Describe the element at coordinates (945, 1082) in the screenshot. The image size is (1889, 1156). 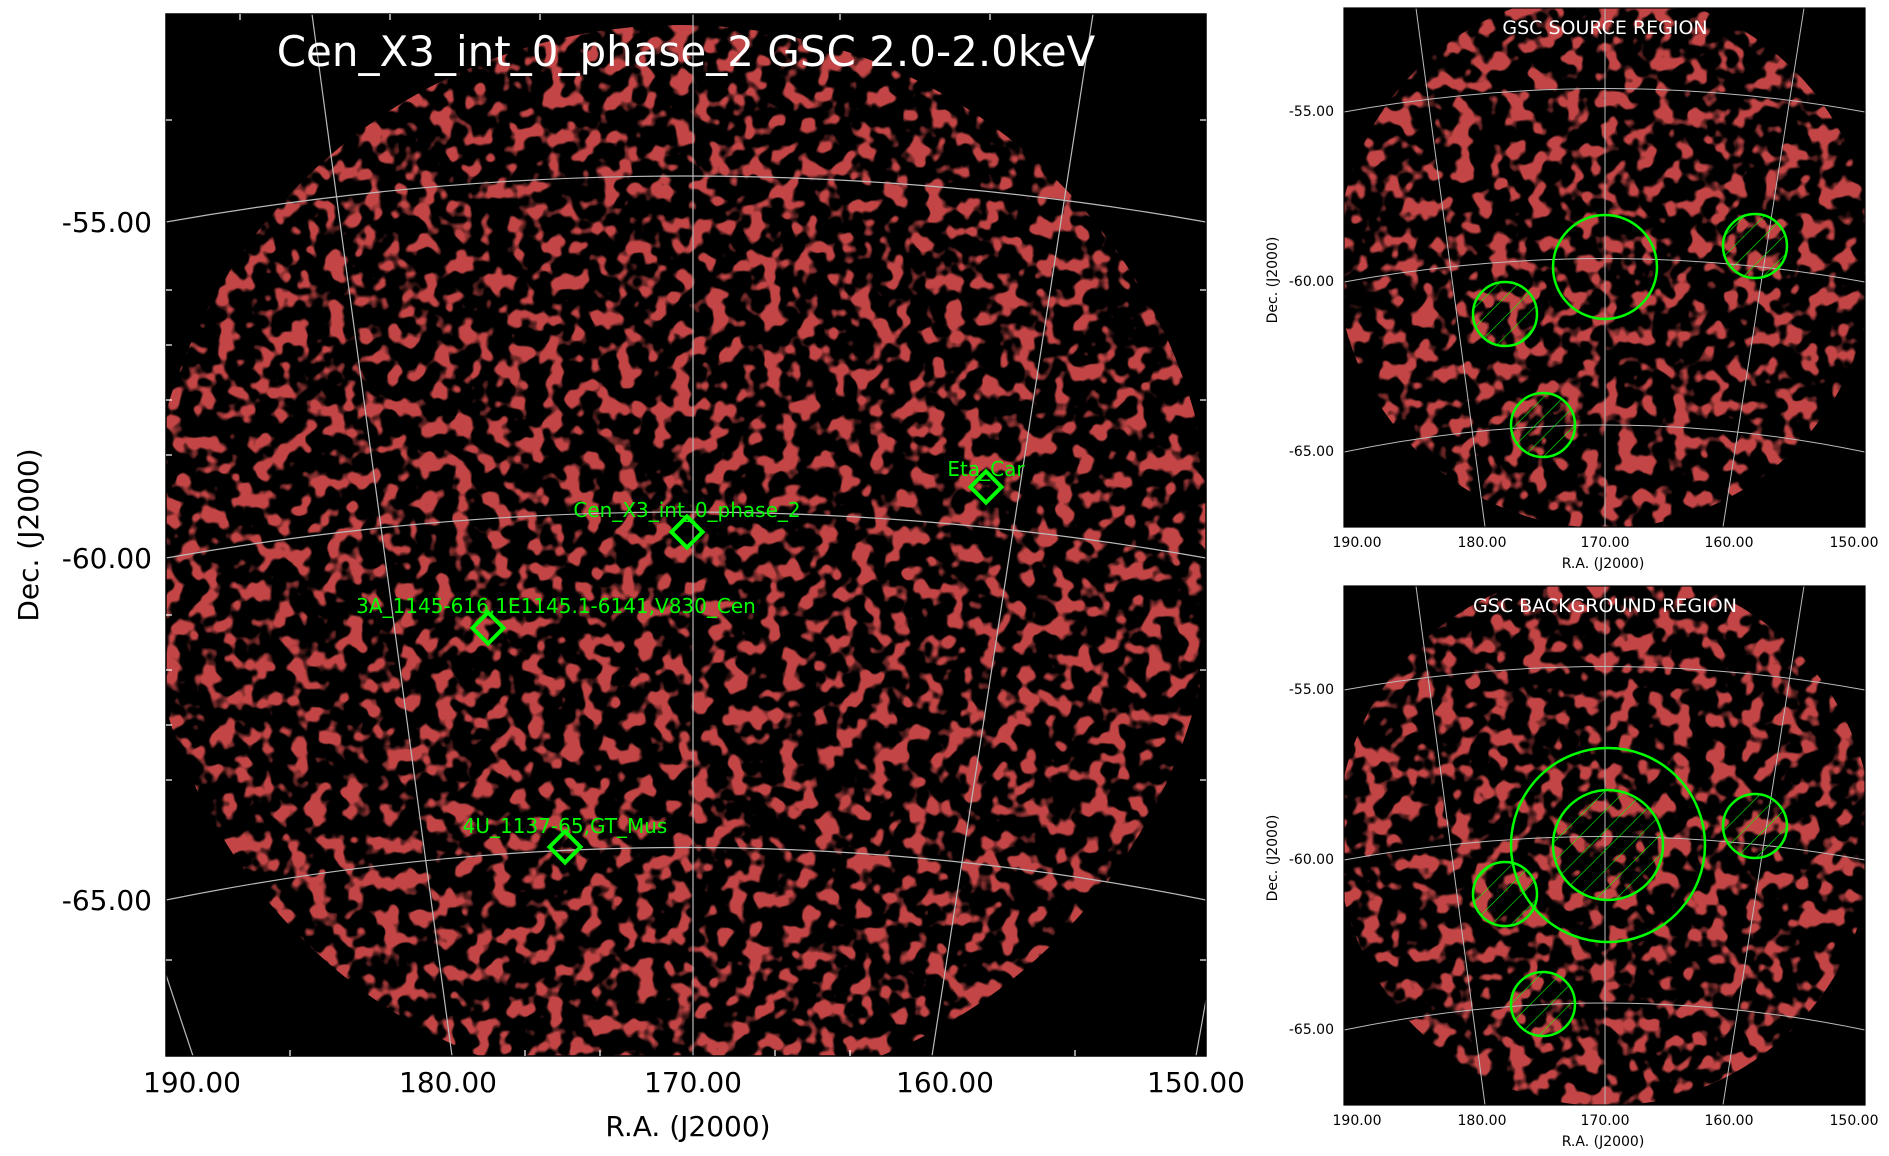
I see `main-xtick: 160.00` at that location.